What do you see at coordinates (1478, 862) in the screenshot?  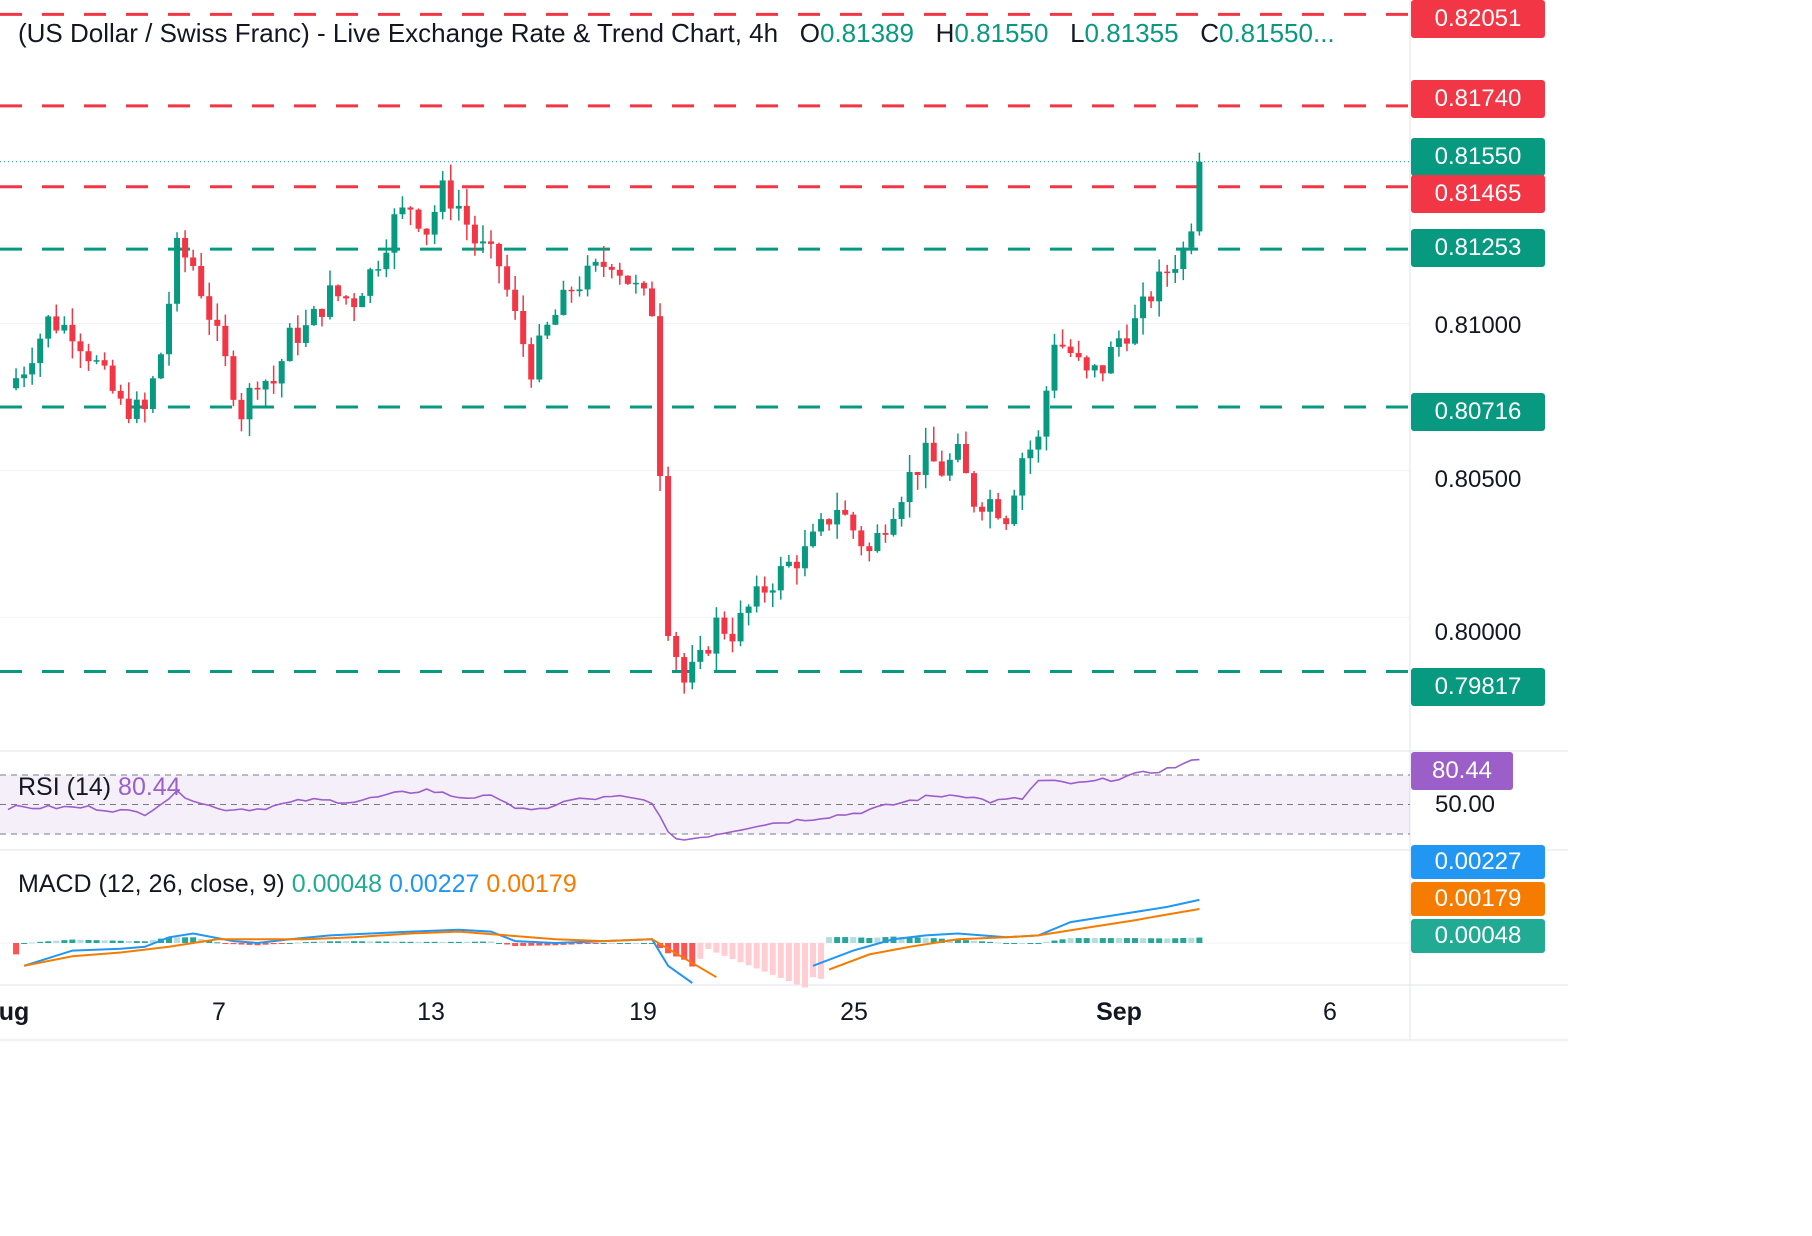 I see `macd-line-tag: 0.00227` at bounding box center [1478, 862].